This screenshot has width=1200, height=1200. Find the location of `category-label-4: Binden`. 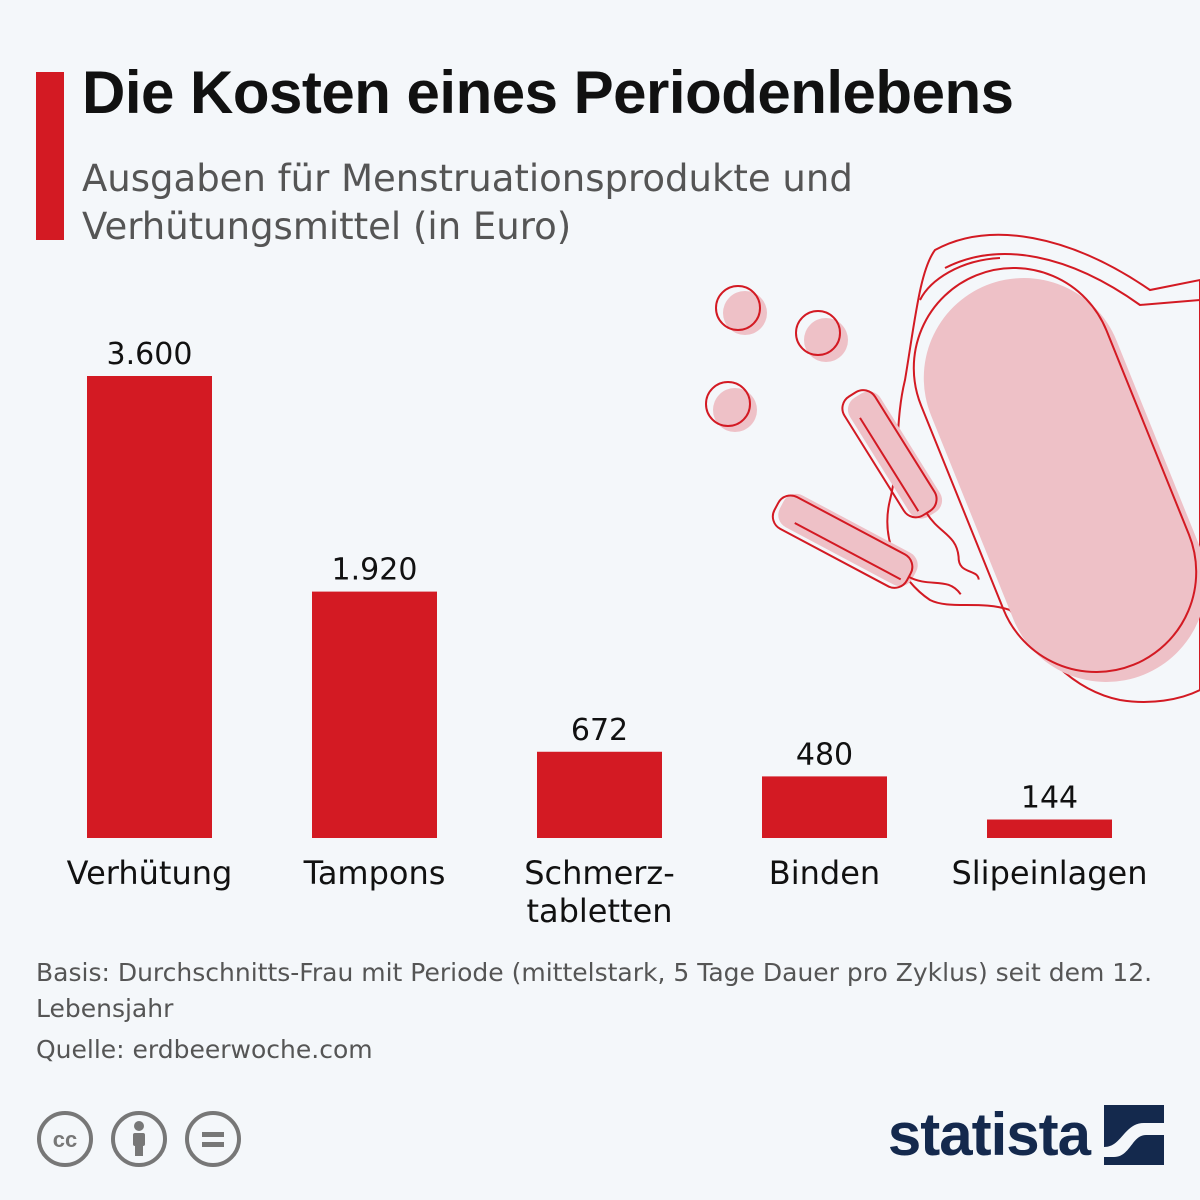

category-label-4: Binden is located at coordinates (824, 873).